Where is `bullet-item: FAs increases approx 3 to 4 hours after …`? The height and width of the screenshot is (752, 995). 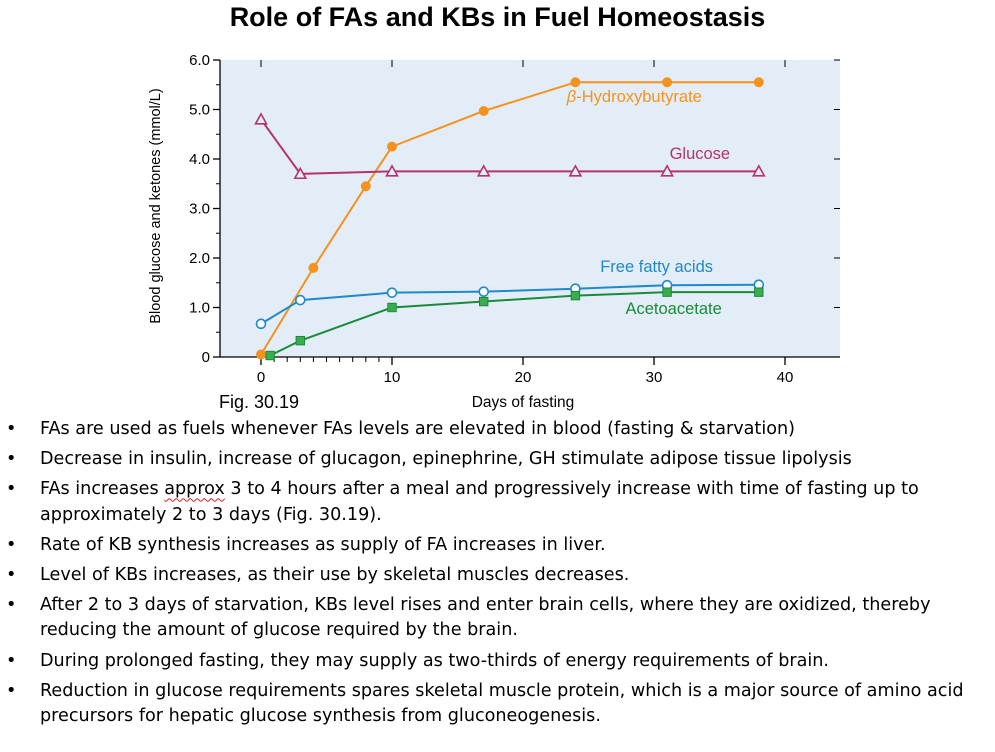
bullet-item: FAs increases approx 3 to 4 hours after … is located at coordinates (497, 502).